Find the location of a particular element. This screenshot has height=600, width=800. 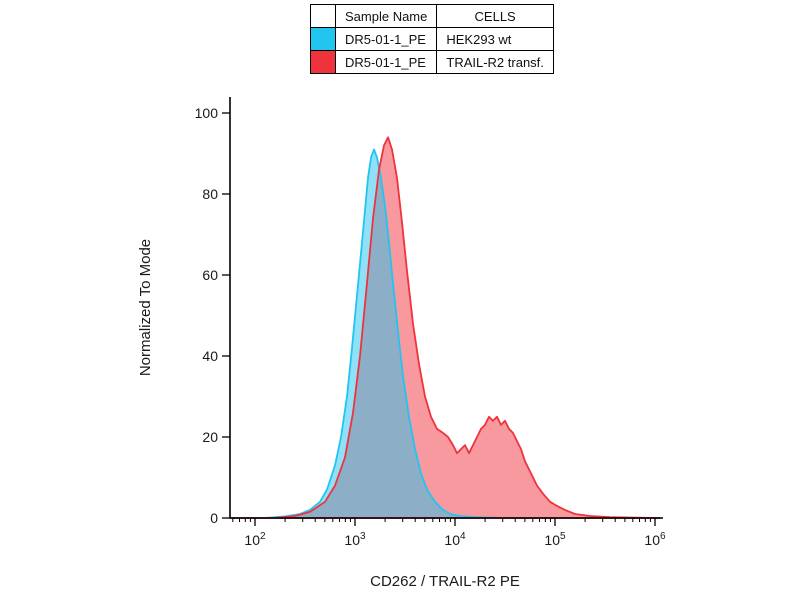

svg-text: Normalized To Mode is located at coordinates (145, 307).